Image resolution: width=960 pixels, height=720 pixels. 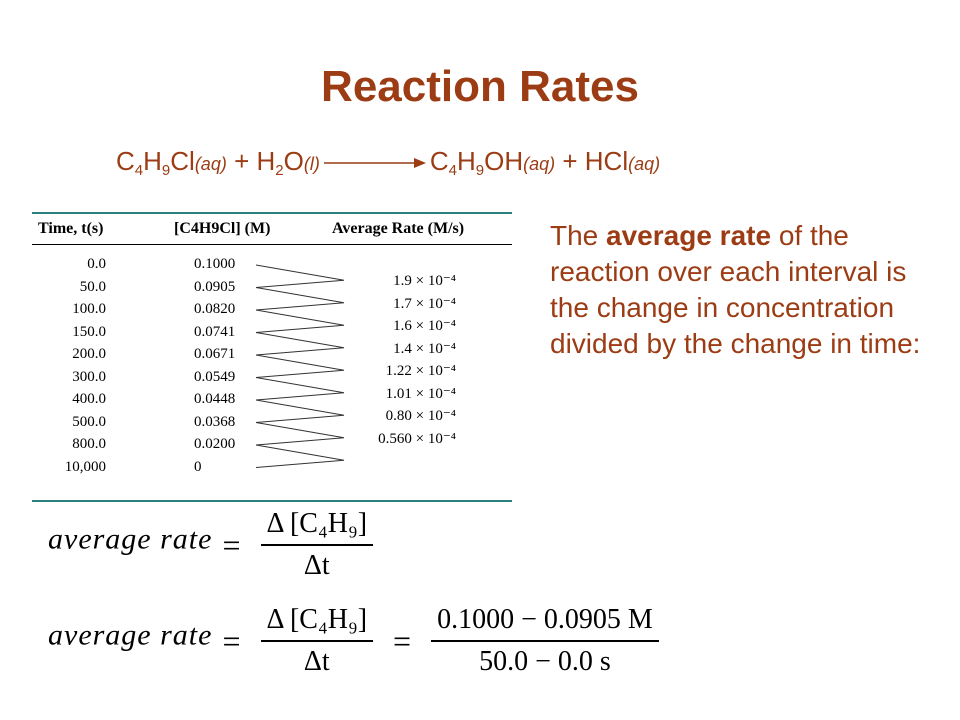 What do you see at coordinates (89, 331) in the screenshot?
I see `time-cell: 150.0` at bounding box center [89, 331].